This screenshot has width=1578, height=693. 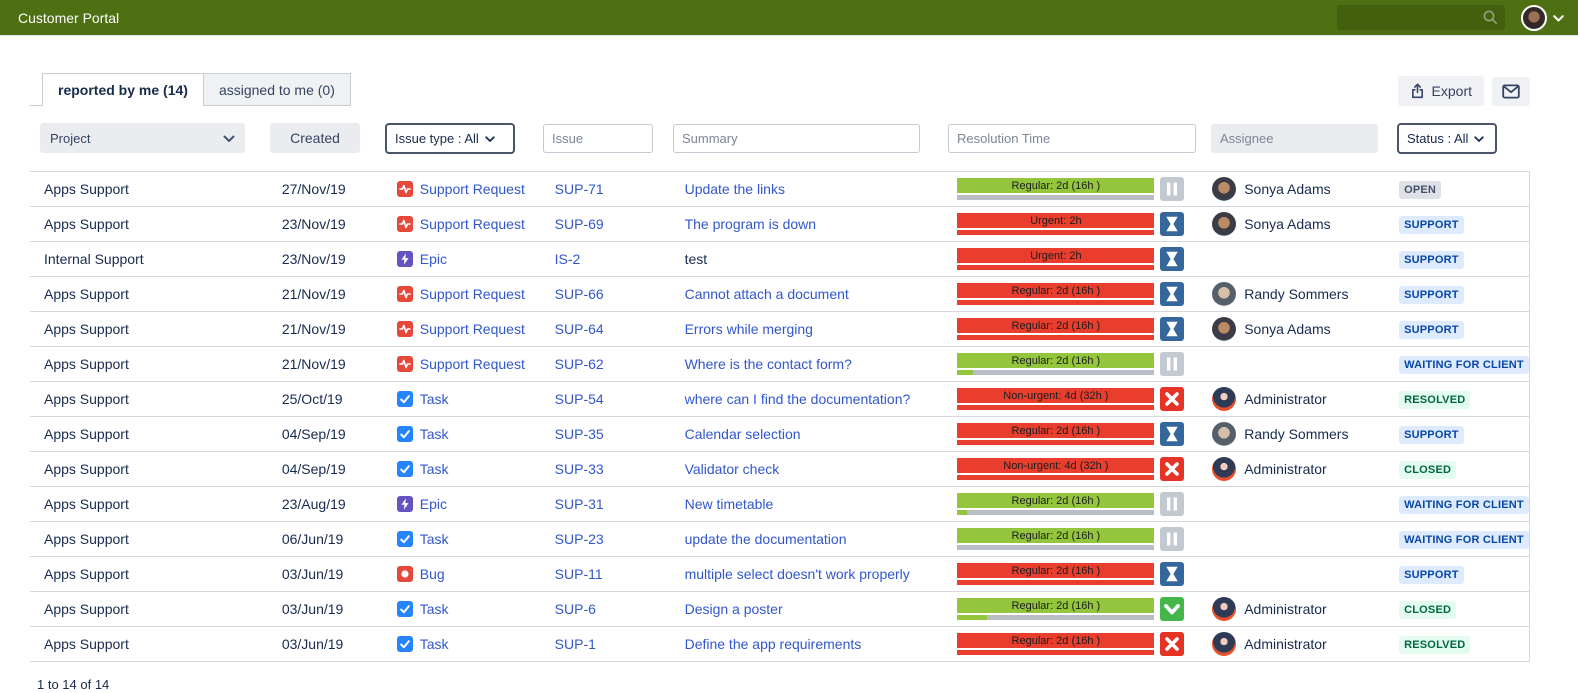 I want to click on search-box, so click(x=1421, y=17).